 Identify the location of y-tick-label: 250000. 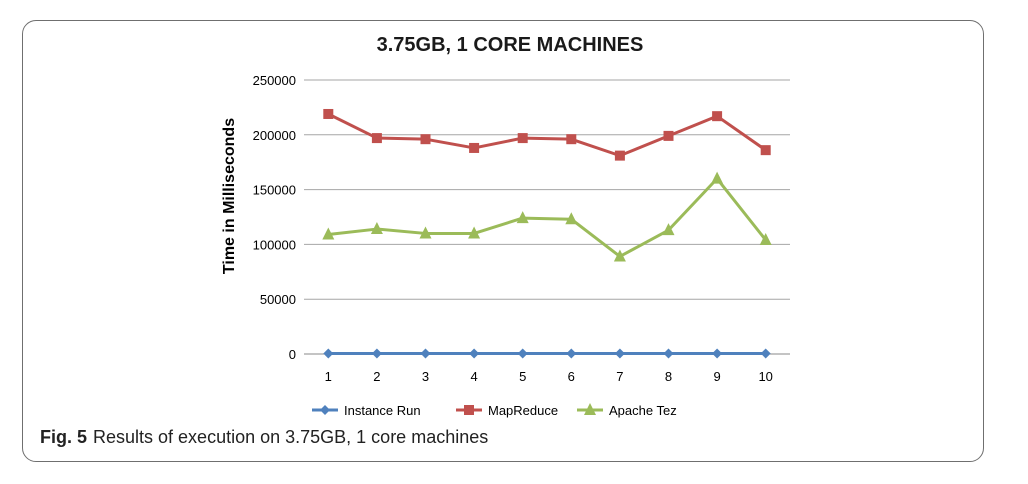
(274, 80).